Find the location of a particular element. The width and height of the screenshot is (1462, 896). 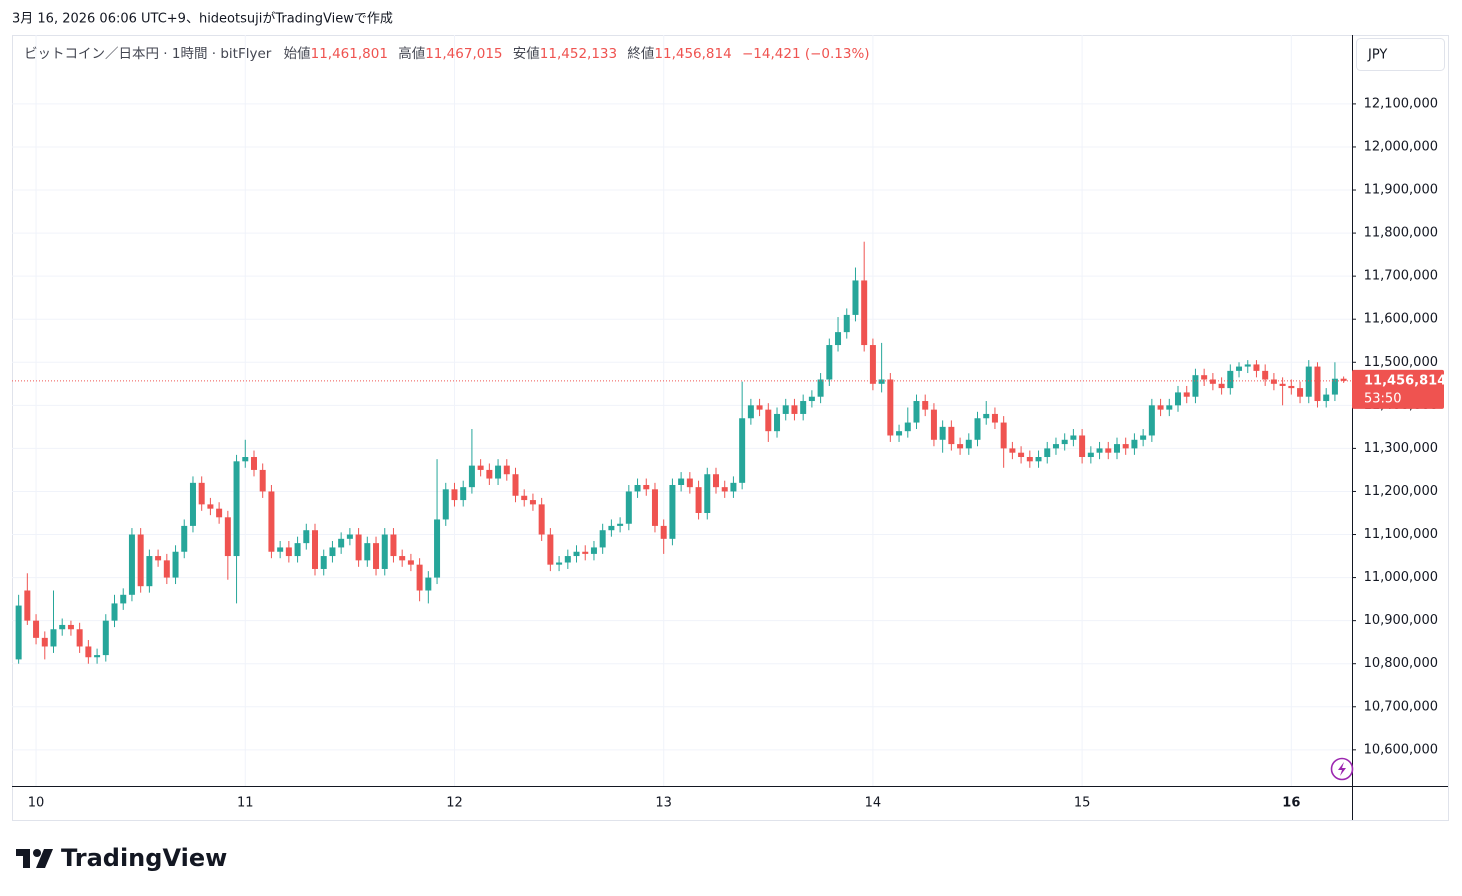

y-tick-label: 11,000,000 is located at coordinates (1401, 577).